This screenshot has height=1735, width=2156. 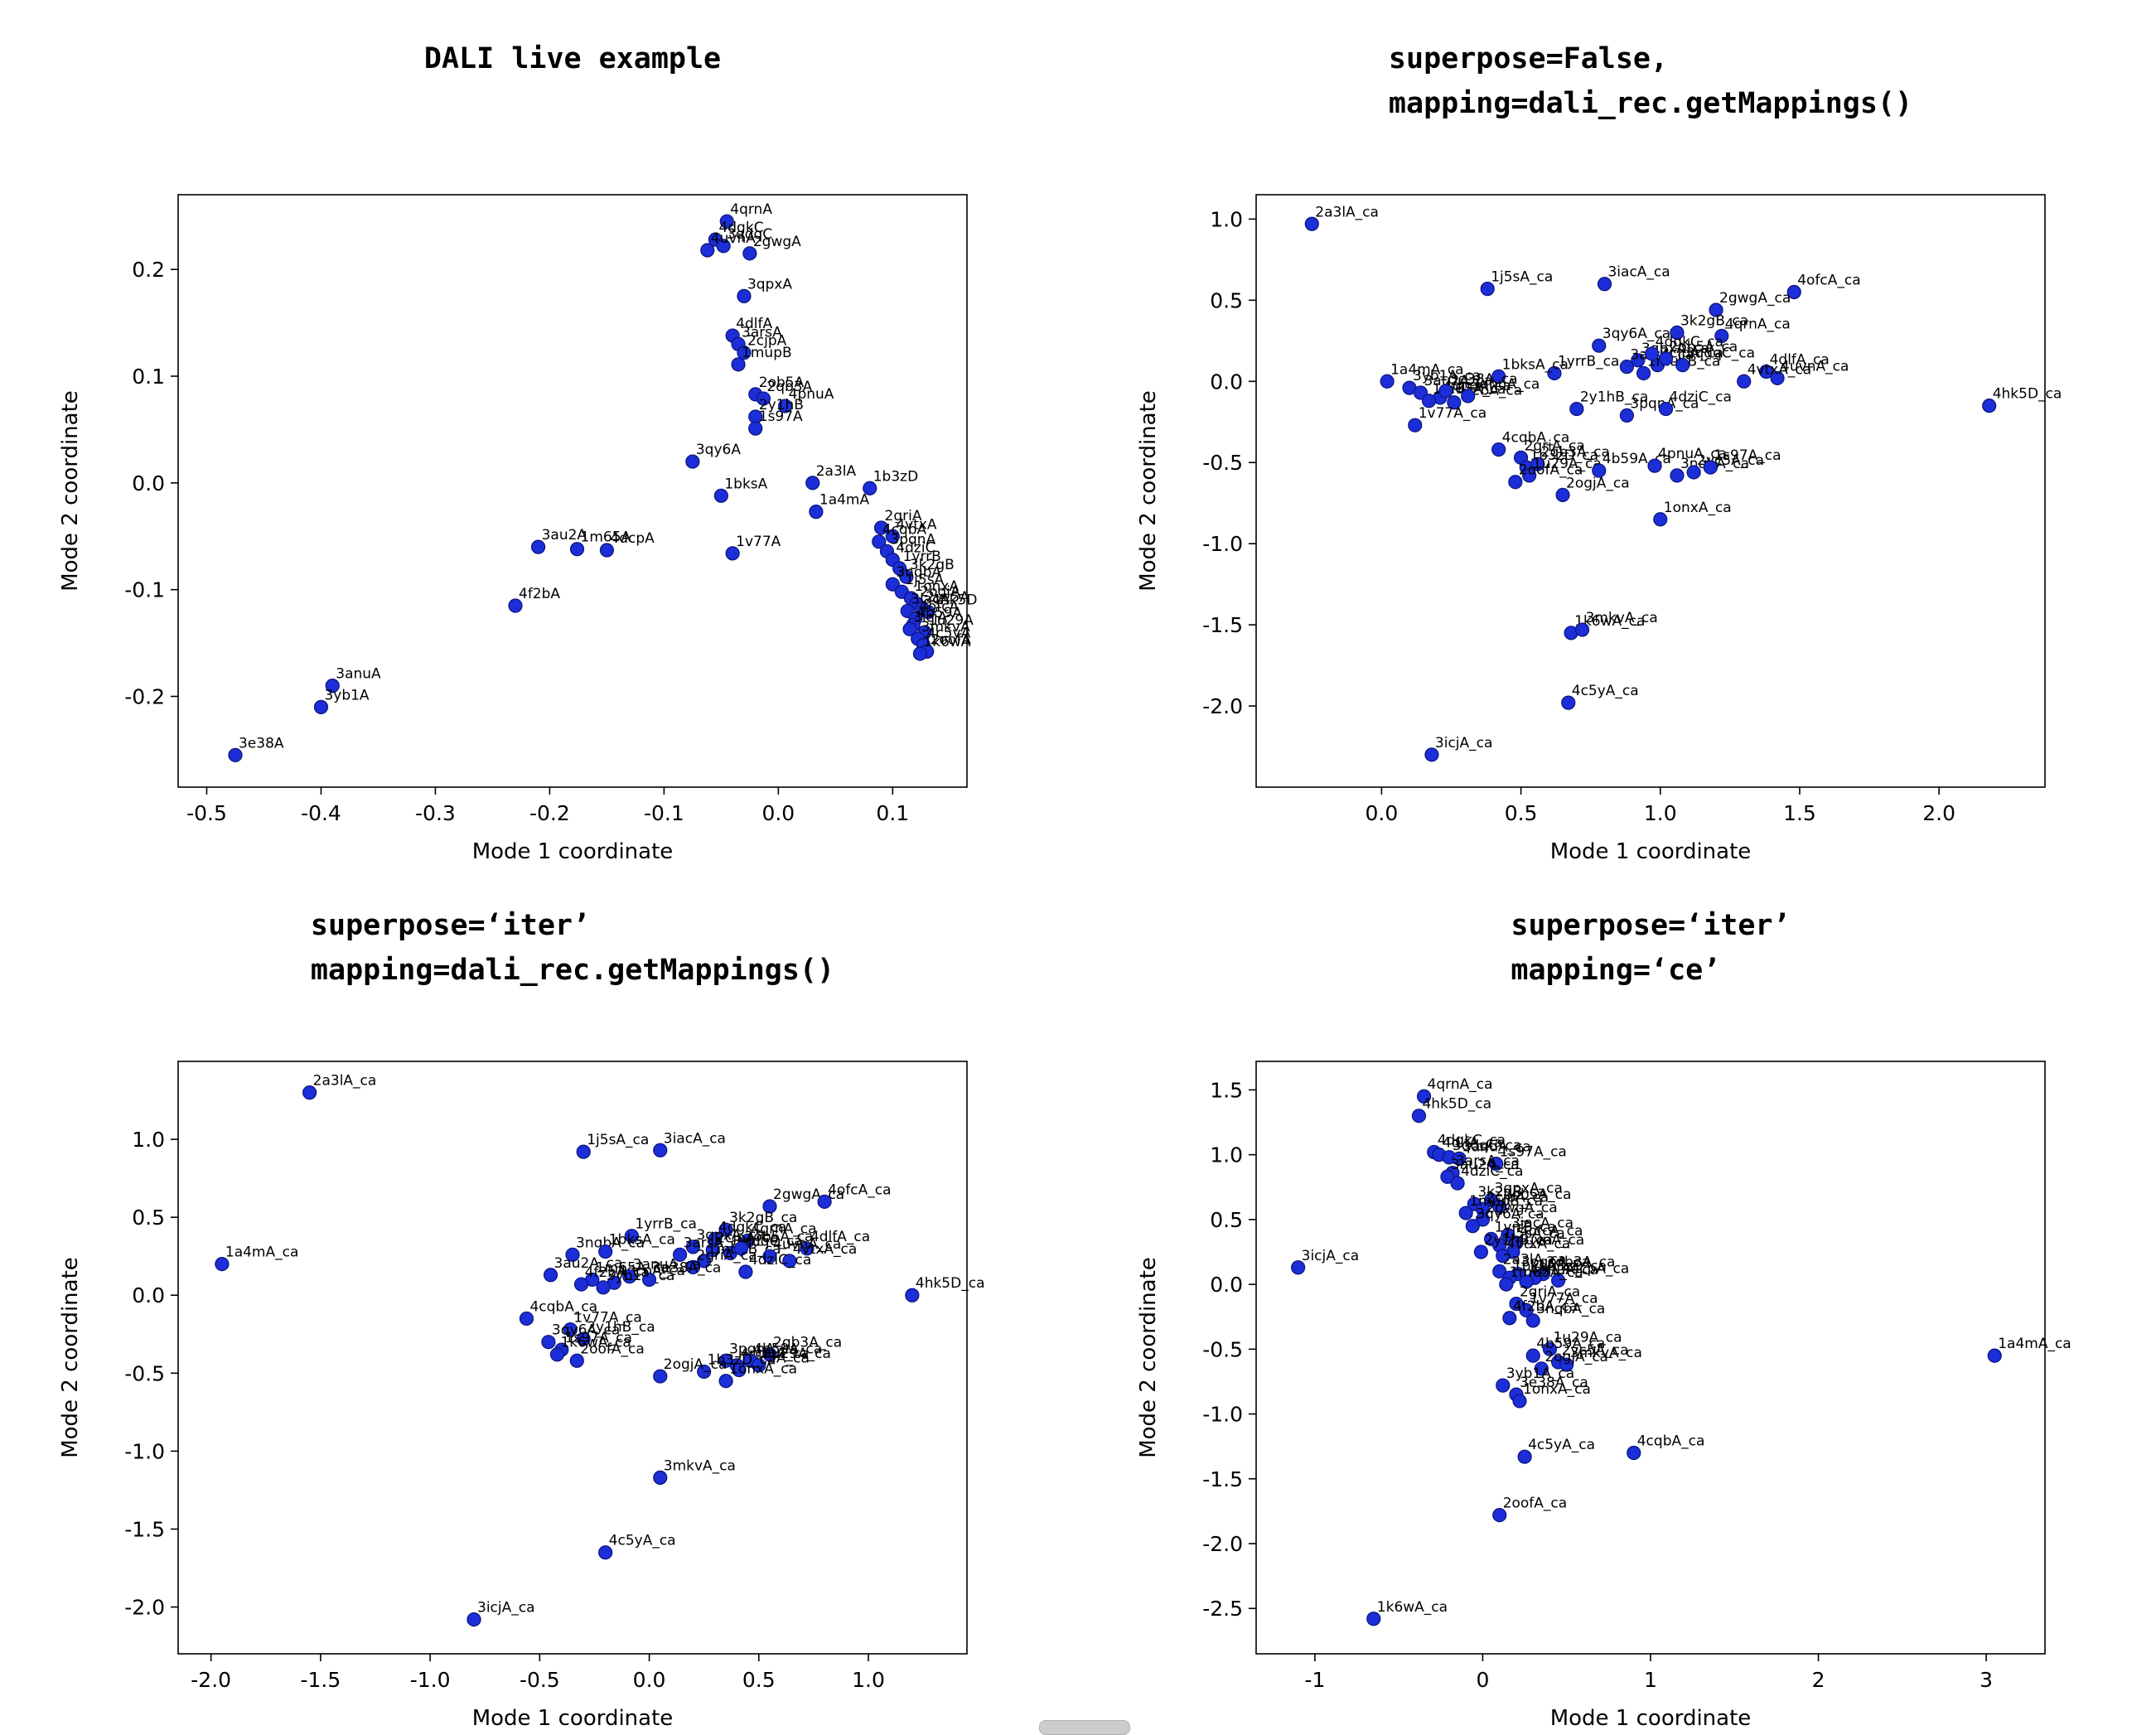 What do you see at coordinates (1472, 1143) in the screenshot?
I see `point-label: 4dlfA_ca` at bounding box center [1472, 1143].